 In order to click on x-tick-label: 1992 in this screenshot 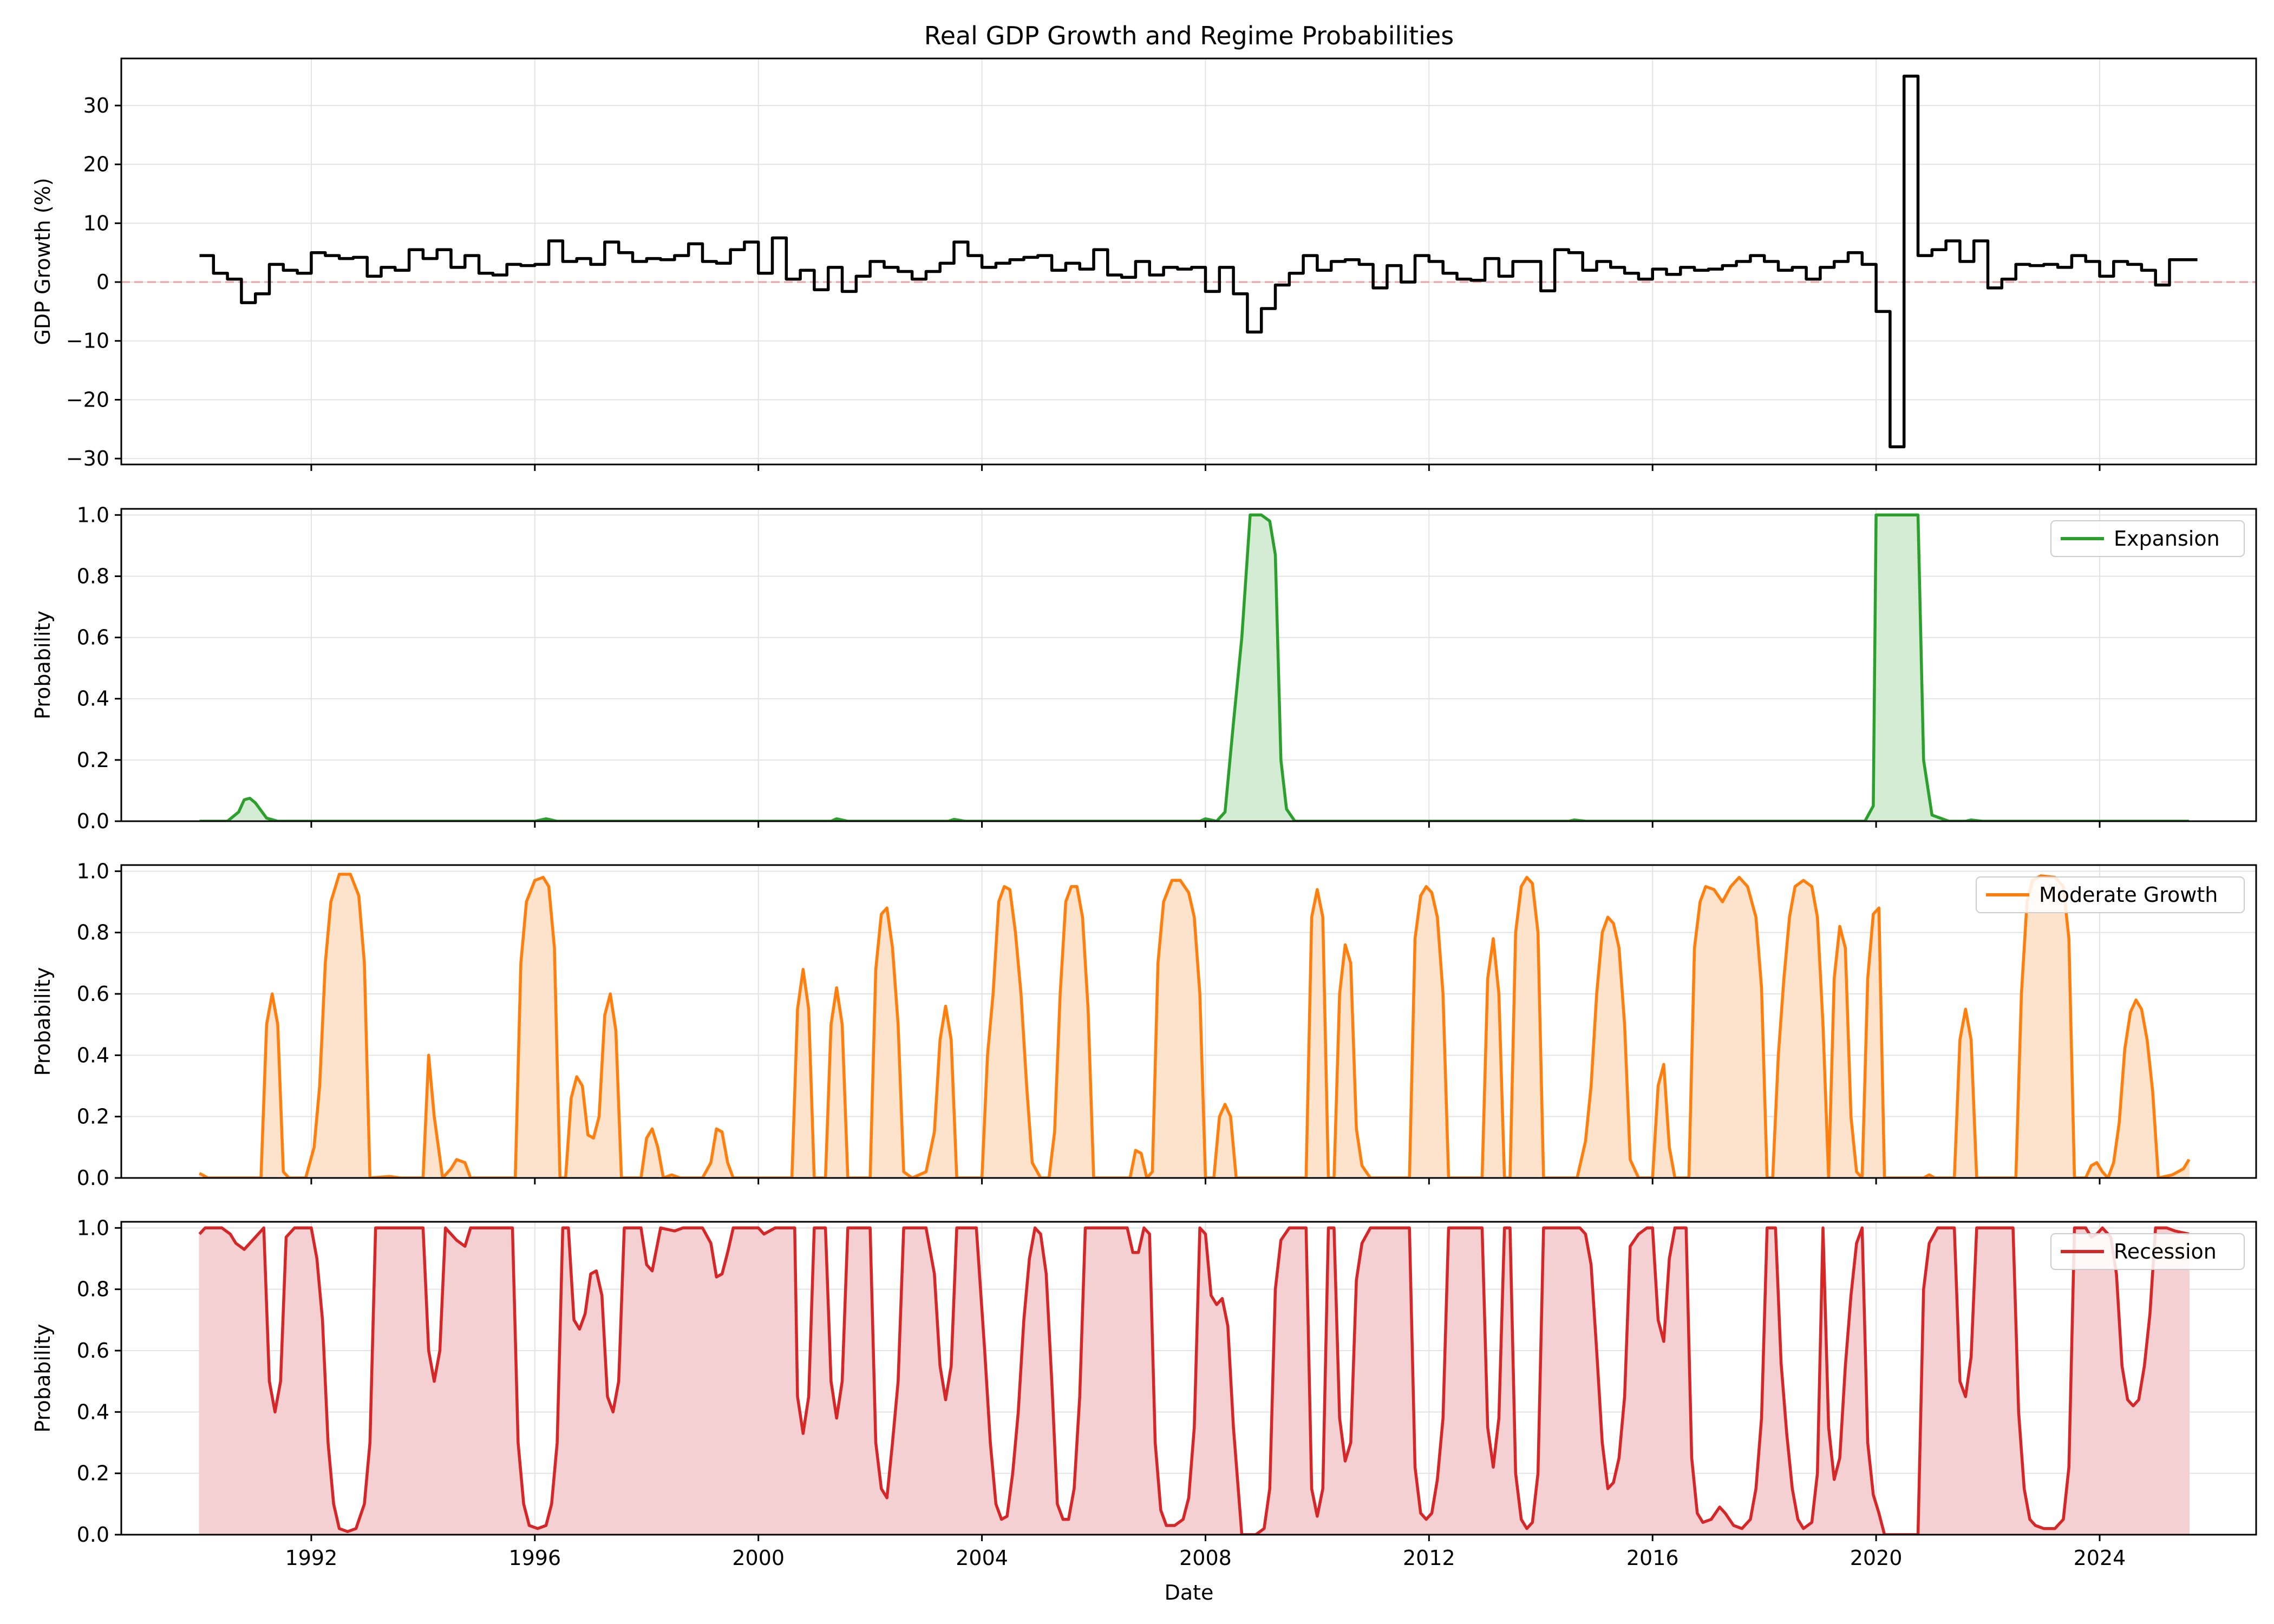, I will do `click(312, 1558)`.